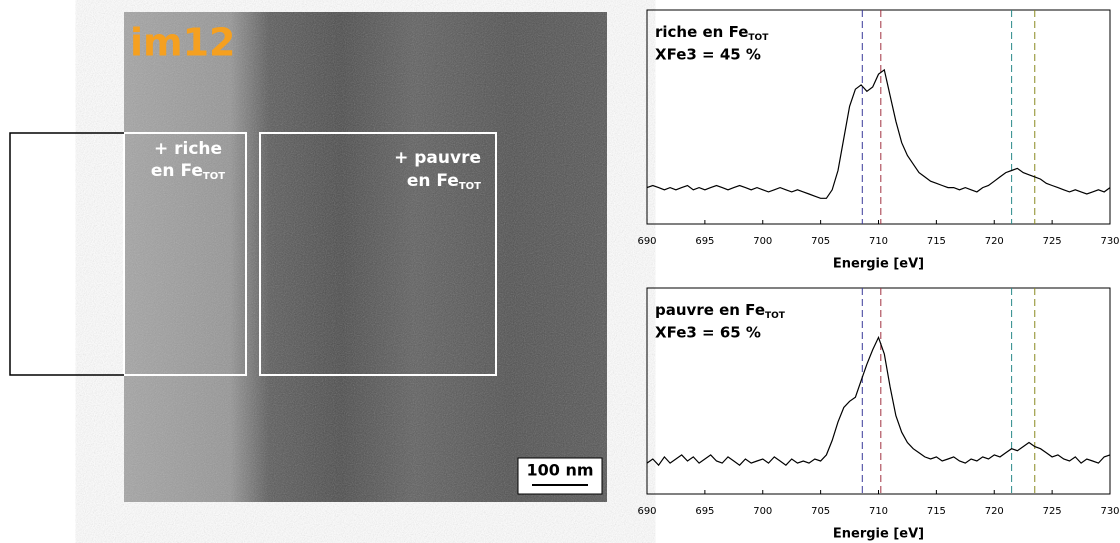 This screenshot has width=1120, height=543. I want to click on image-label: im12, so click(183, 43).